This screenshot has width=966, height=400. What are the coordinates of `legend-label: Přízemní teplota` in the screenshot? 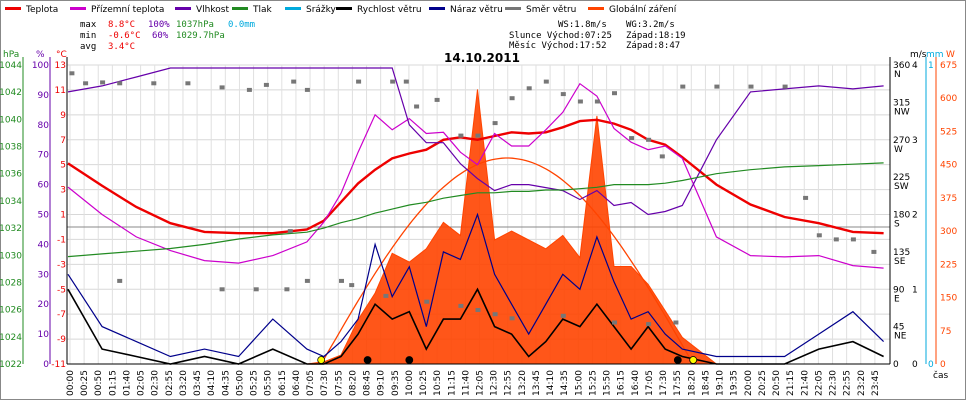 It's located at (127, 10).